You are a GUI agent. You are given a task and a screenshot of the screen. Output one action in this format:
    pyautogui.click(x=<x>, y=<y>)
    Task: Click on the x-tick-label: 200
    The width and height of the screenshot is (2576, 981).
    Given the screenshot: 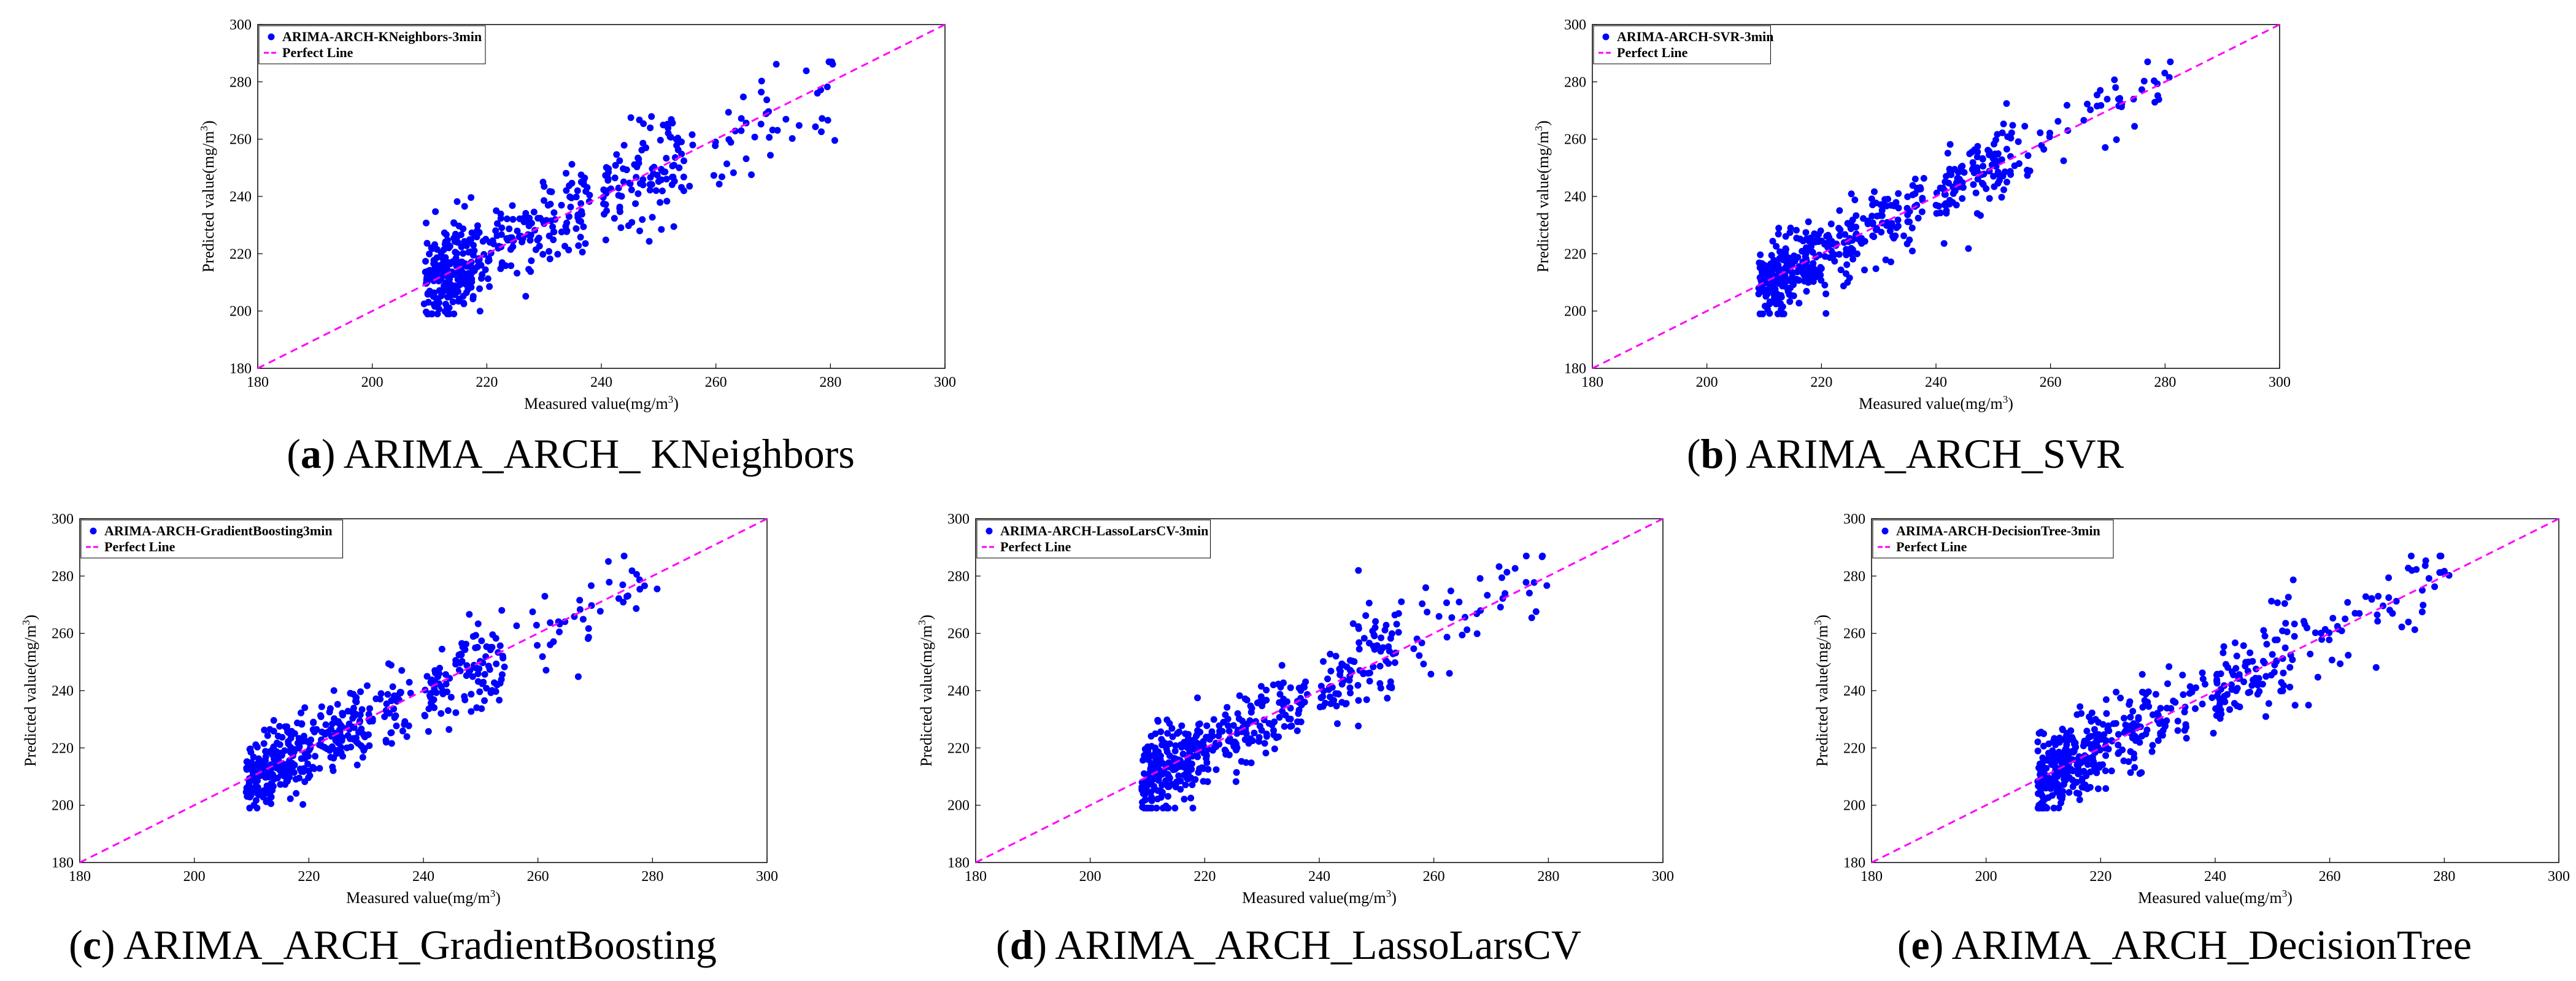 What is the action you would take?
    pyautogui.click(x=372, y=382)
    